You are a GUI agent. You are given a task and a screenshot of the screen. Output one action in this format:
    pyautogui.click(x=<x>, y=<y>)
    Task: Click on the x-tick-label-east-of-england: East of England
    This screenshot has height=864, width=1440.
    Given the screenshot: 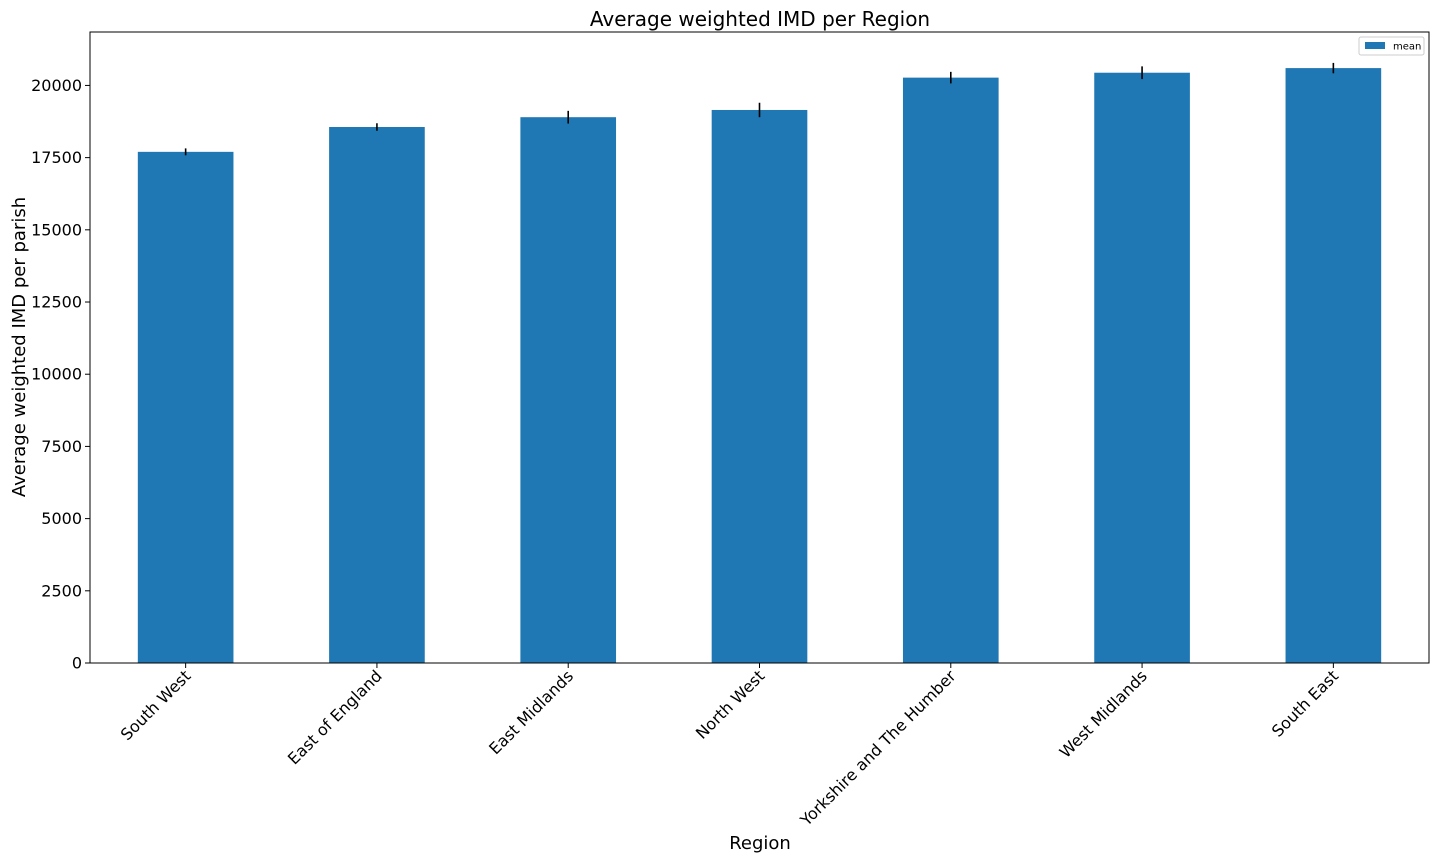 What is the action you would take?
    pyautogui.click(x=335, y=717)
    